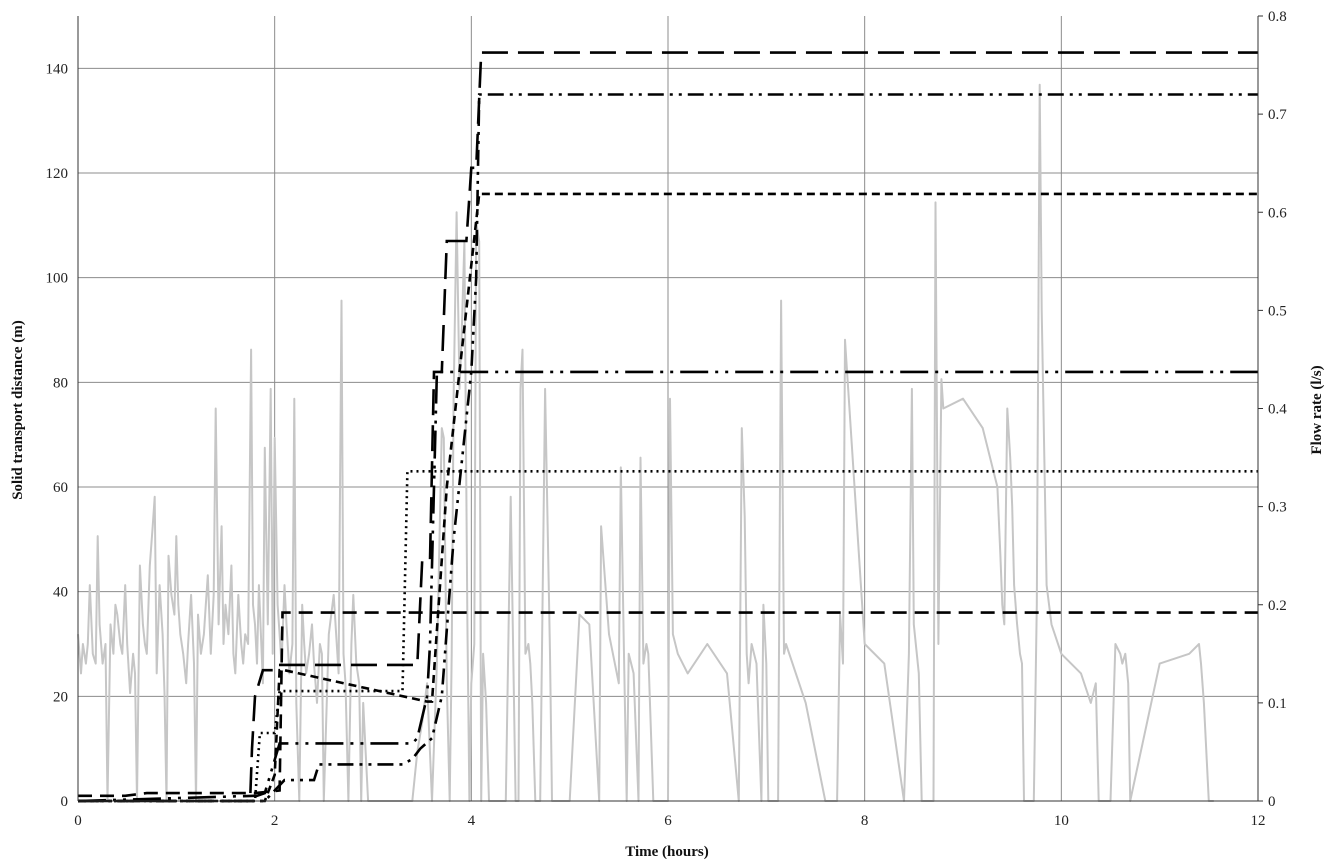  Describe the element at coordinates (1277, 410) in the screenshot. I see `y2-tick-label: 0.4` at that location.